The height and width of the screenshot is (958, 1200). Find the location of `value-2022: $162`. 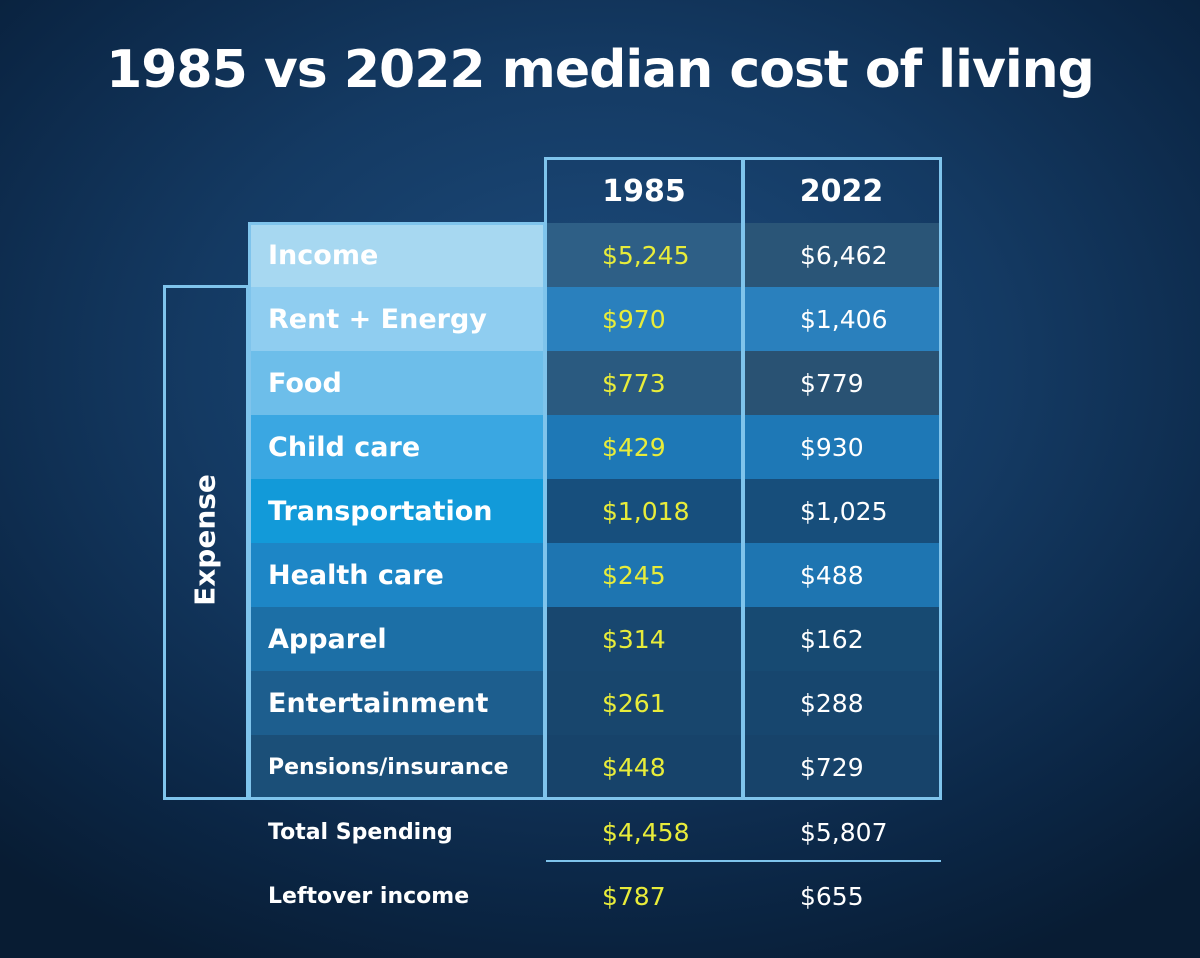

value-2022: $162 is located at coordinates (841, 639).